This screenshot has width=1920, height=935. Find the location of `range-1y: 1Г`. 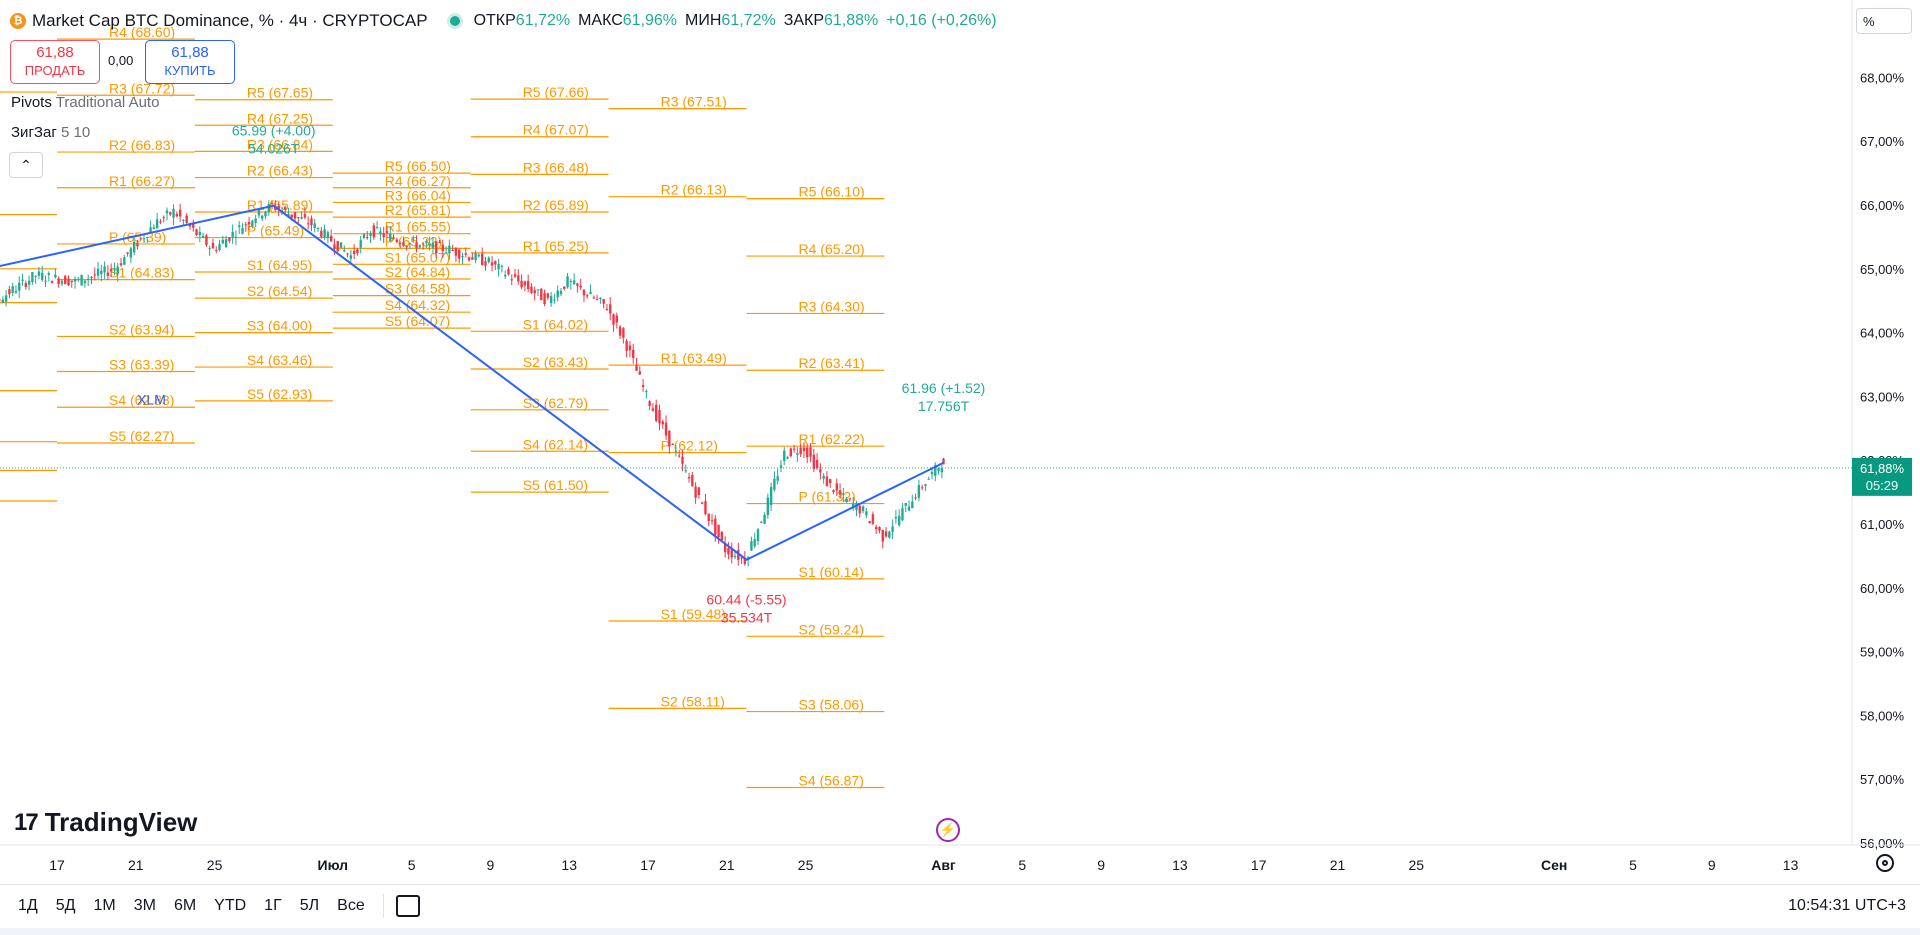

range-1y: 1Г is located at coordinates (273, 905).